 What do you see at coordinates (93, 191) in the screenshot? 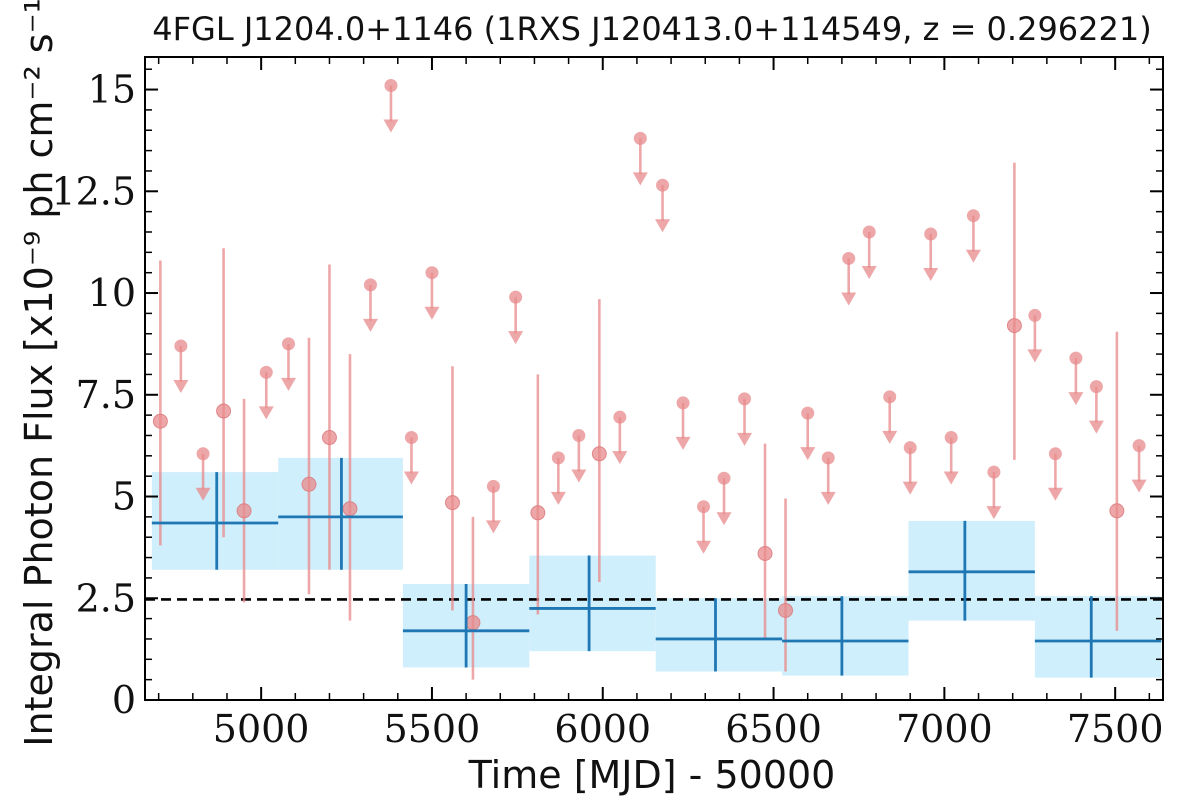
I see `y-tick-label: 12.5` at bounding box center [93, 191].